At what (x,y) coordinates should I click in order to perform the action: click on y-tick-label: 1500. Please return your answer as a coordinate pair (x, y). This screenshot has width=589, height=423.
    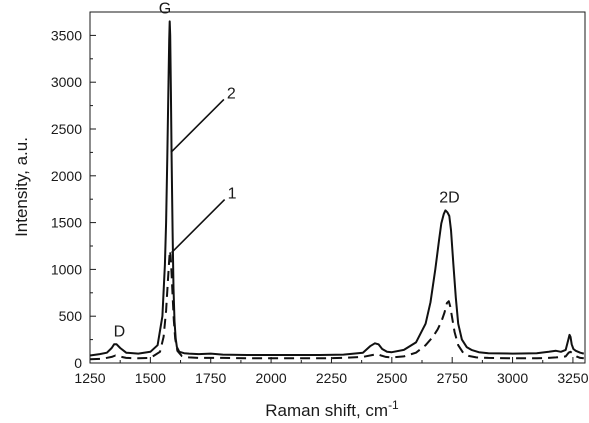
    Looking at the image, I should click on (66, 223).